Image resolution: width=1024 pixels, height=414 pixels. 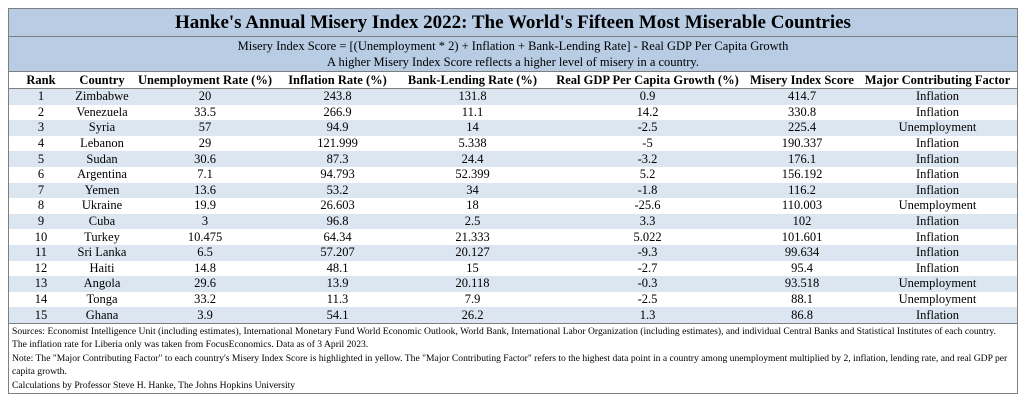 What do you see at coordinates (472, 111) in the screenshot?
I see `table-cell: 11.1` at bounding box center [472, 111].